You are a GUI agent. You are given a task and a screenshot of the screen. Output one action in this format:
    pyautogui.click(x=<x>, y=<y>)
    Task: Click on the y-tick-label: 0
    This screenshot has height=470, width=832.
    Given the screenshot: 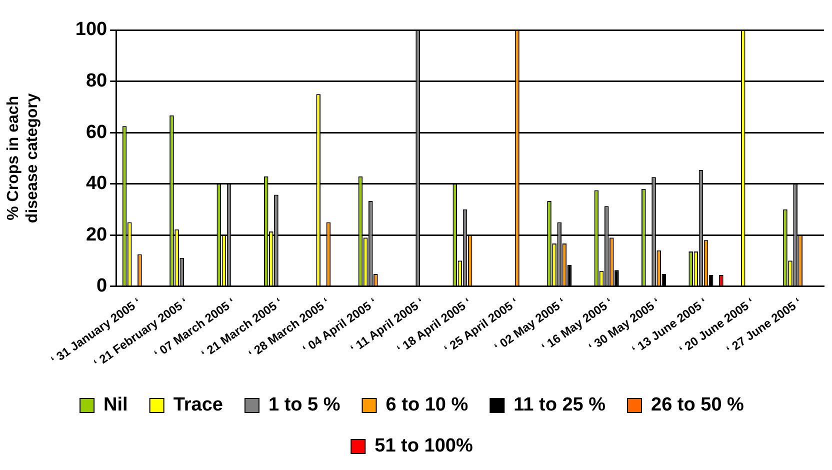 What is the action you would take?
    pyautogui.click(x=102, y=286)
    